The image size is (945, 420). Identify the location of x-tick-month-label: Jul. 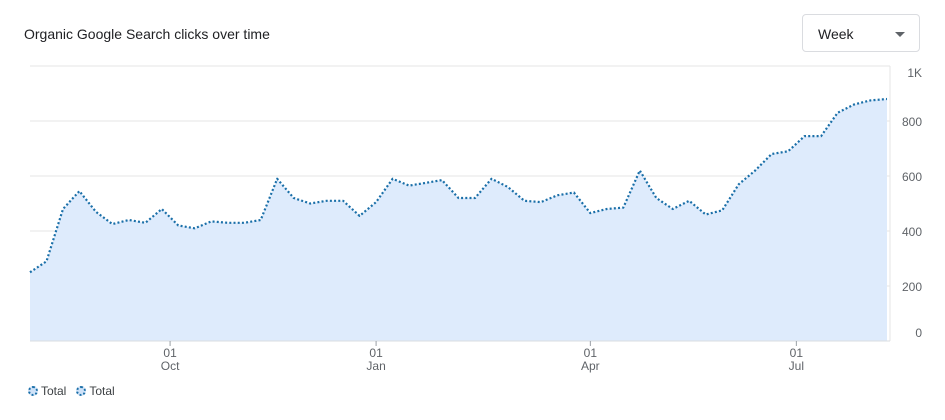
(796, 366).